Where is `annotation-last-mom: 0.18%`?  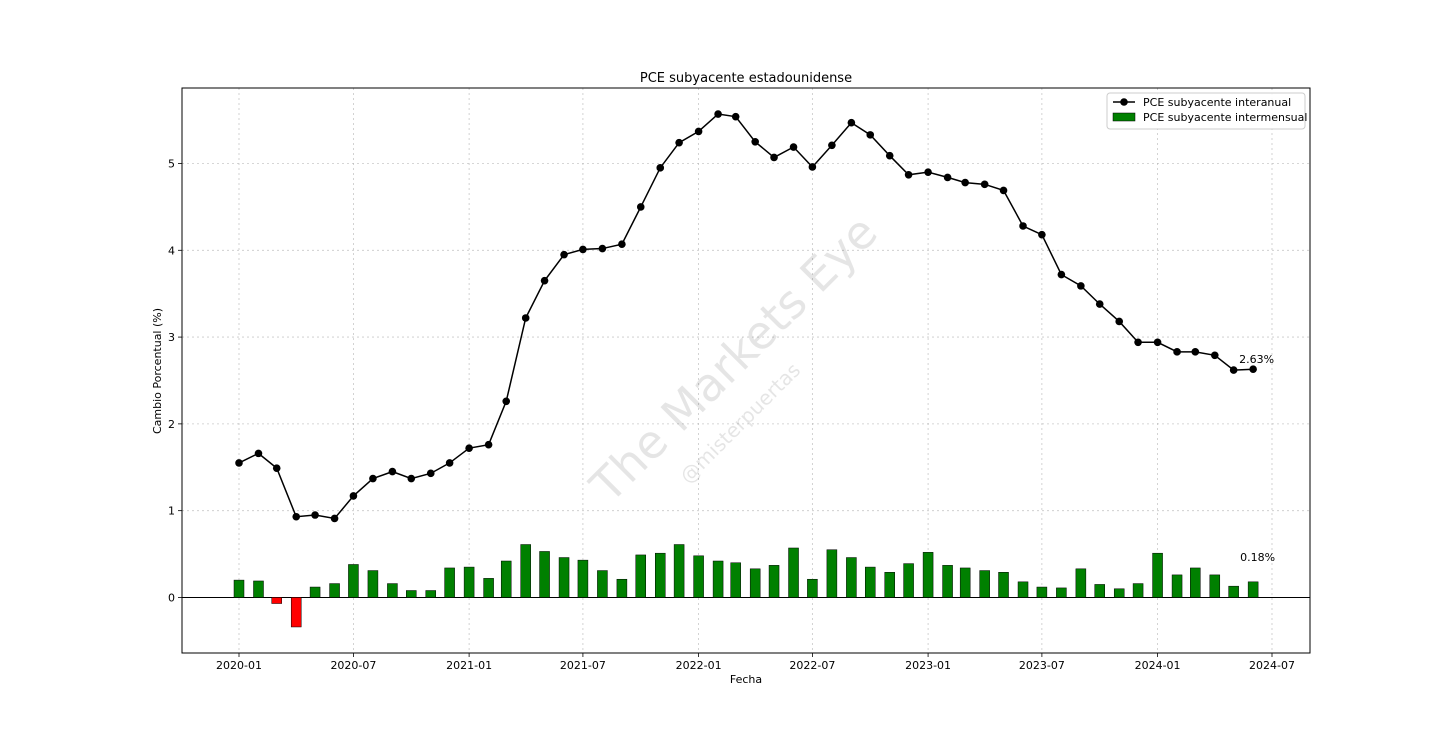
annotation-last-mom: 0.18% is located at coordinates (1257, 557).